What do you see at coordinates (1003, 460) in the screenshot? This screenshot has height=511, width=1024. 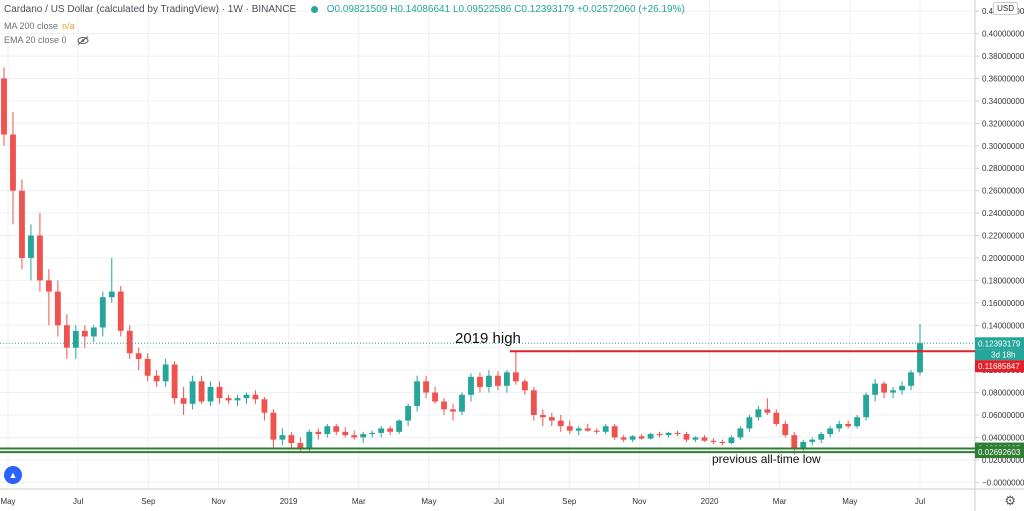 I see `y-tick-label: 0.02000000` at bounding box center [1003, 460].